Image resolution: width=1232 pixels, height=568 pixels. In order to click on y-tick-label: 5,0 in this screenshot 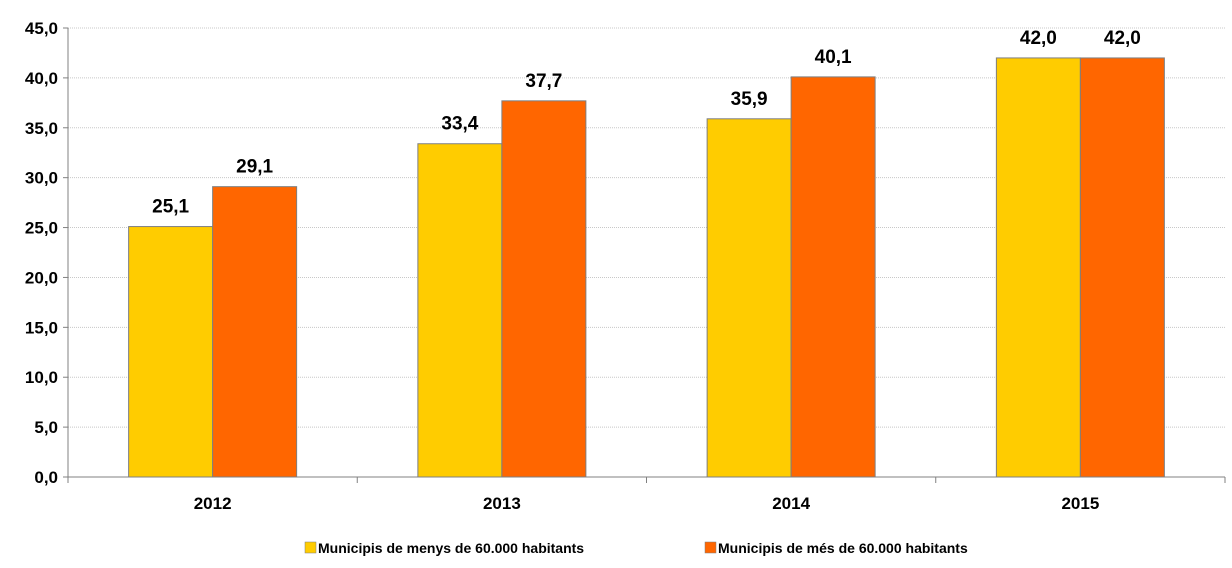, I will do `click(46, 427)`.